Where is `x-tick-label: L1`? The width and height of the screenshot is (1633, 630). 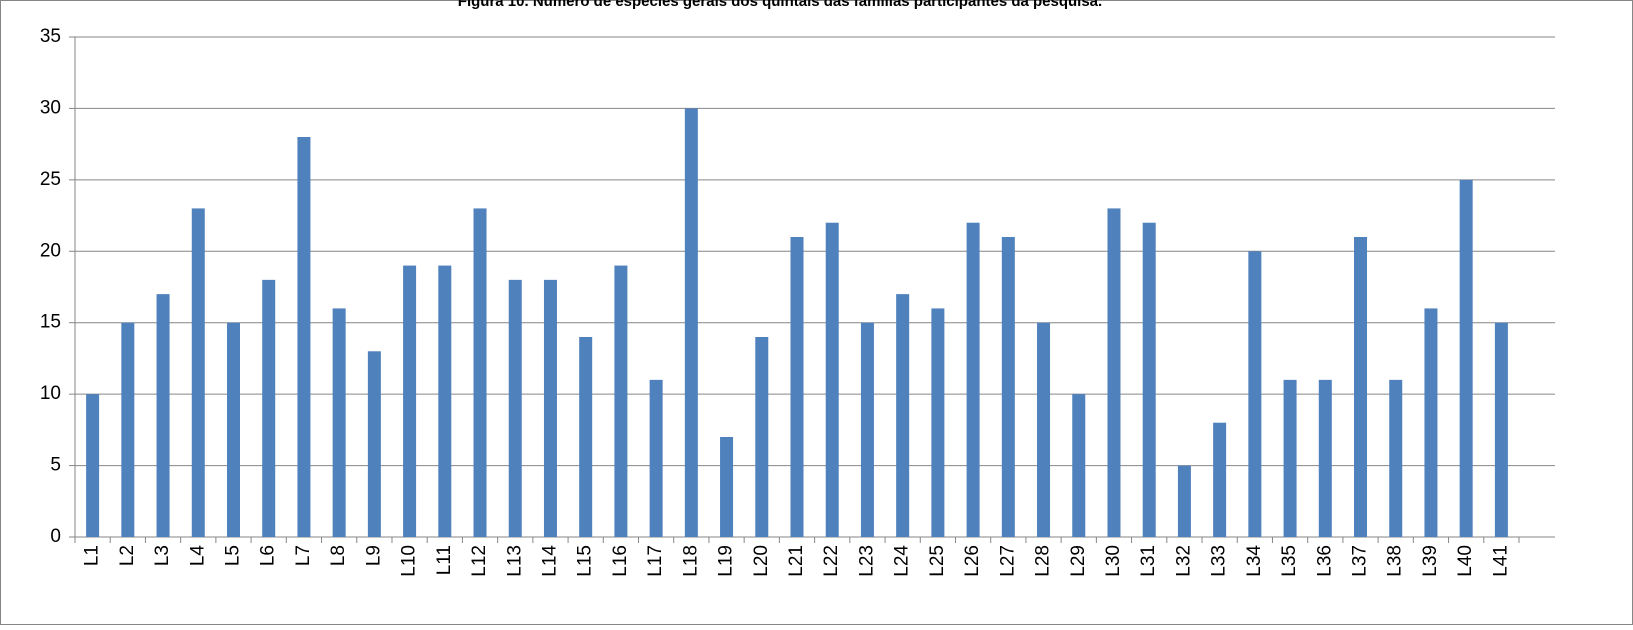 x-tick-label: L1 is located at coordinates (92, 555).